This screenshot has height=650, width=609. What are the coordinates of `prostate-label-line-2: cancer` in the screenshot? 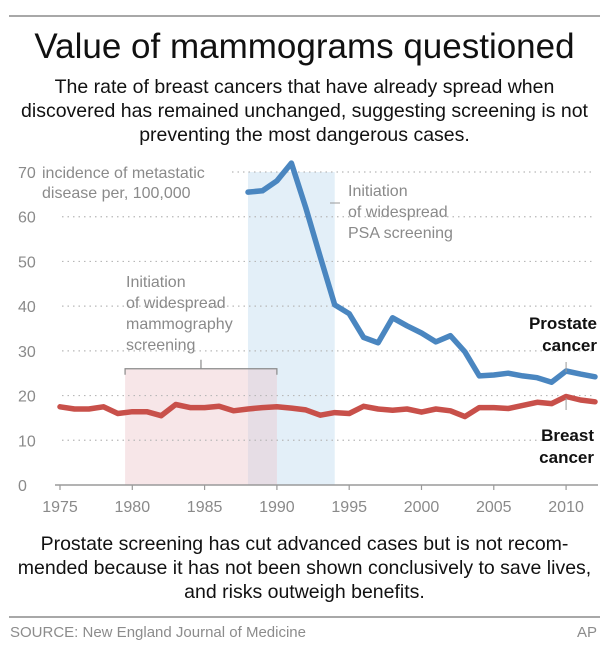 It's located at (569, 345).